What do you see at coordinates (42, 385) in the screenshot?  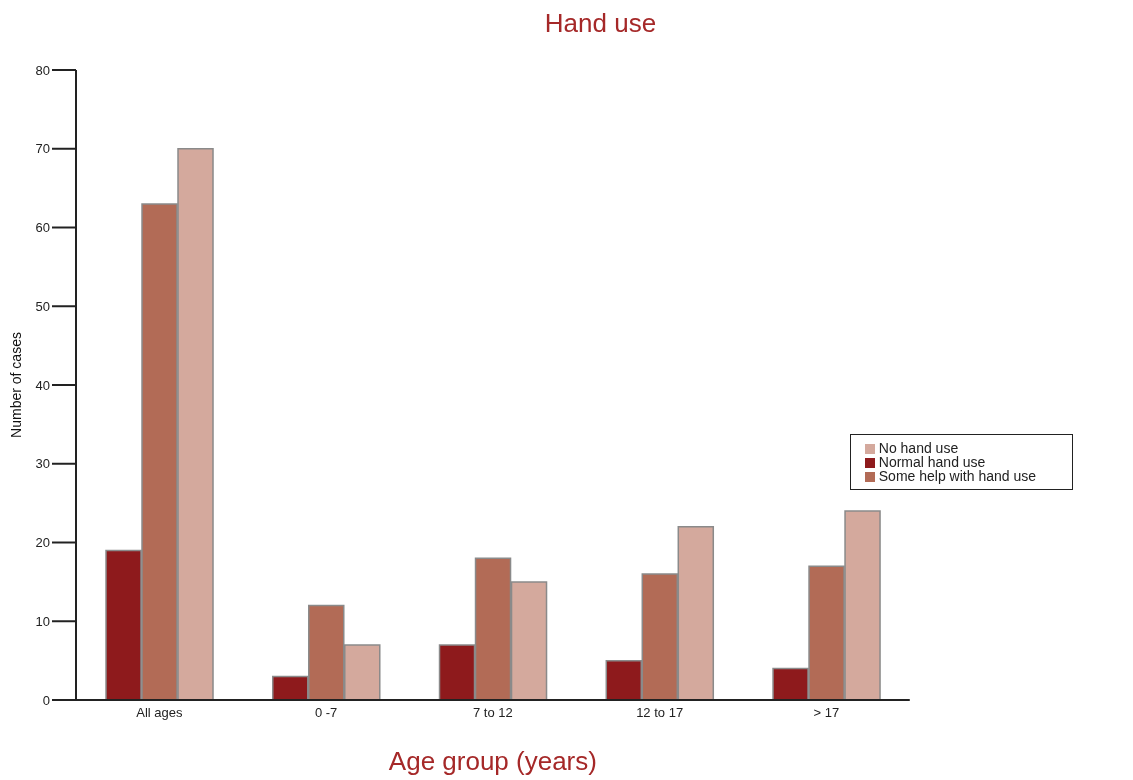 I see `y-tick-label: 40` at bounding box center [42, 385].